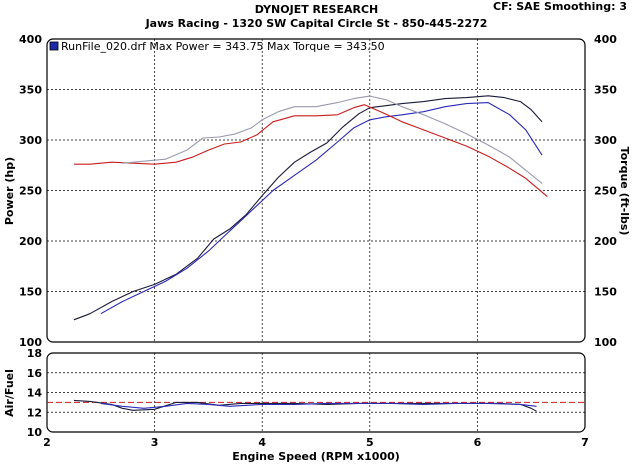  Describe the element at coordinates (478, 442) in the screenshot. I see `rpm-tick: 6` at that location.